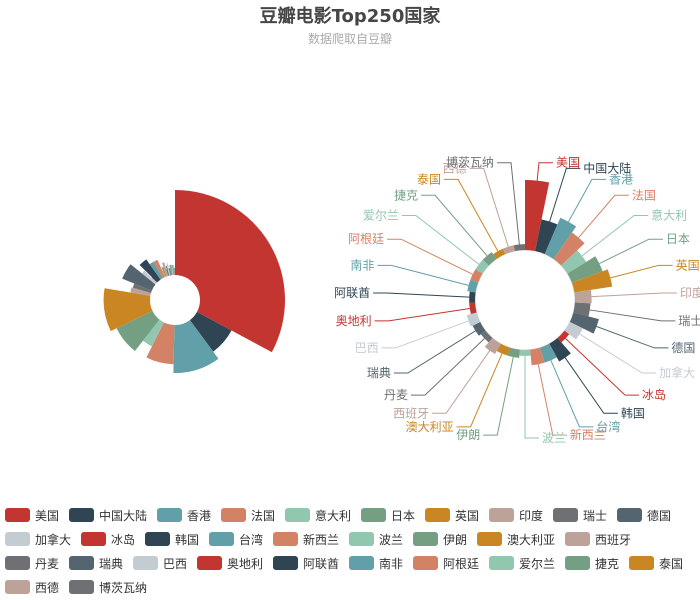  I want to click on legend-item-20: 瑞典, so click(96, 563).